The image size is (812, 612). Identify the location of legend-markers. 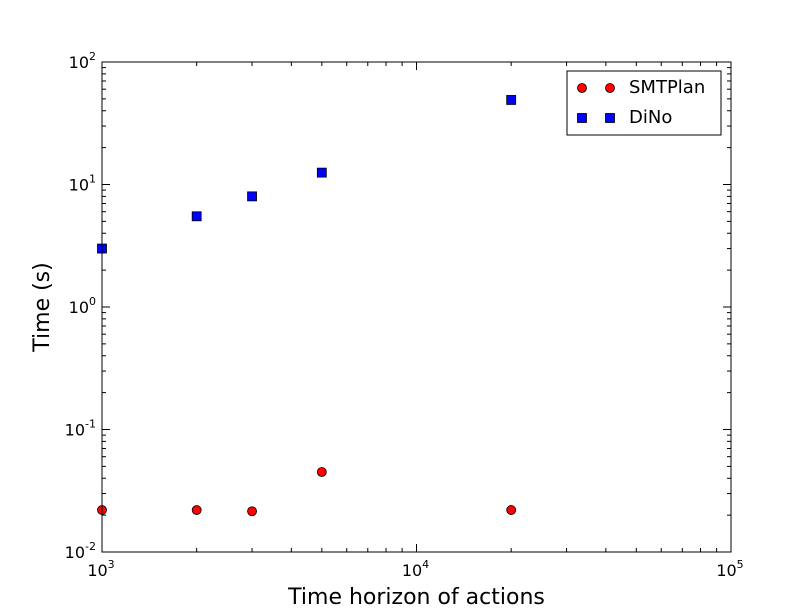
(596, 103).